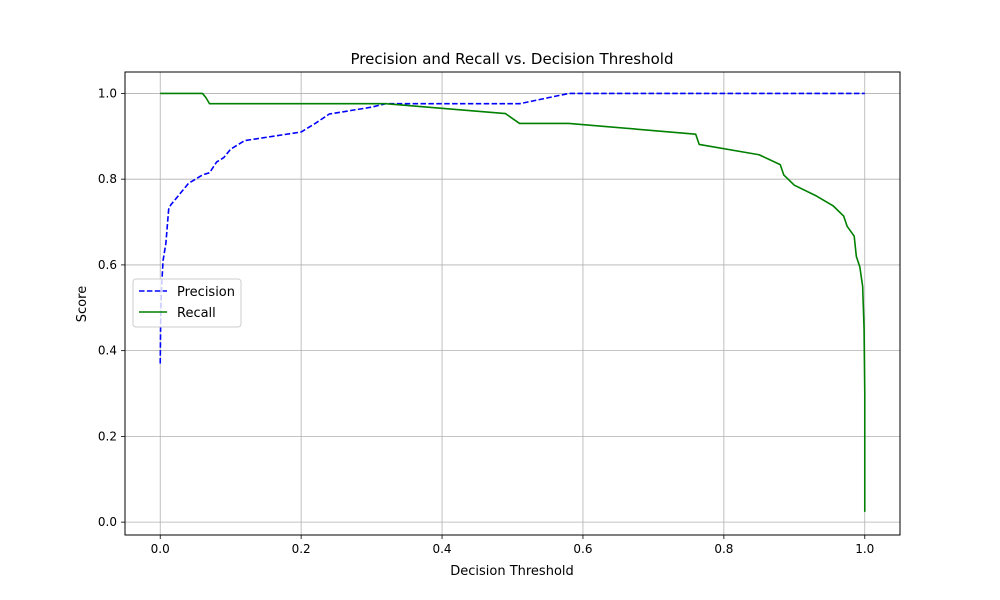 Image resolution: width=1000 pixels, height=600 pixels. Describe the element at coordinates (723, 549) in the screenshot. I see `x-tick-label: 0.8` at that location.